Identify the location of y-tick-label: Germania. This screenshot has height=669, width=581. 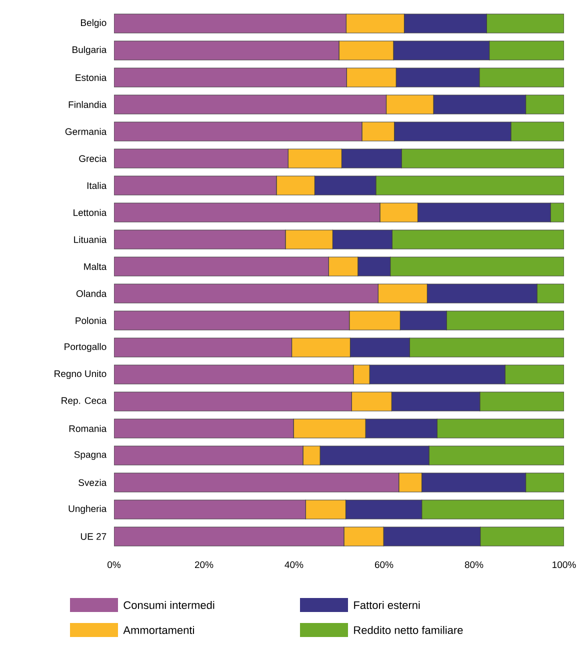
(86, 131).